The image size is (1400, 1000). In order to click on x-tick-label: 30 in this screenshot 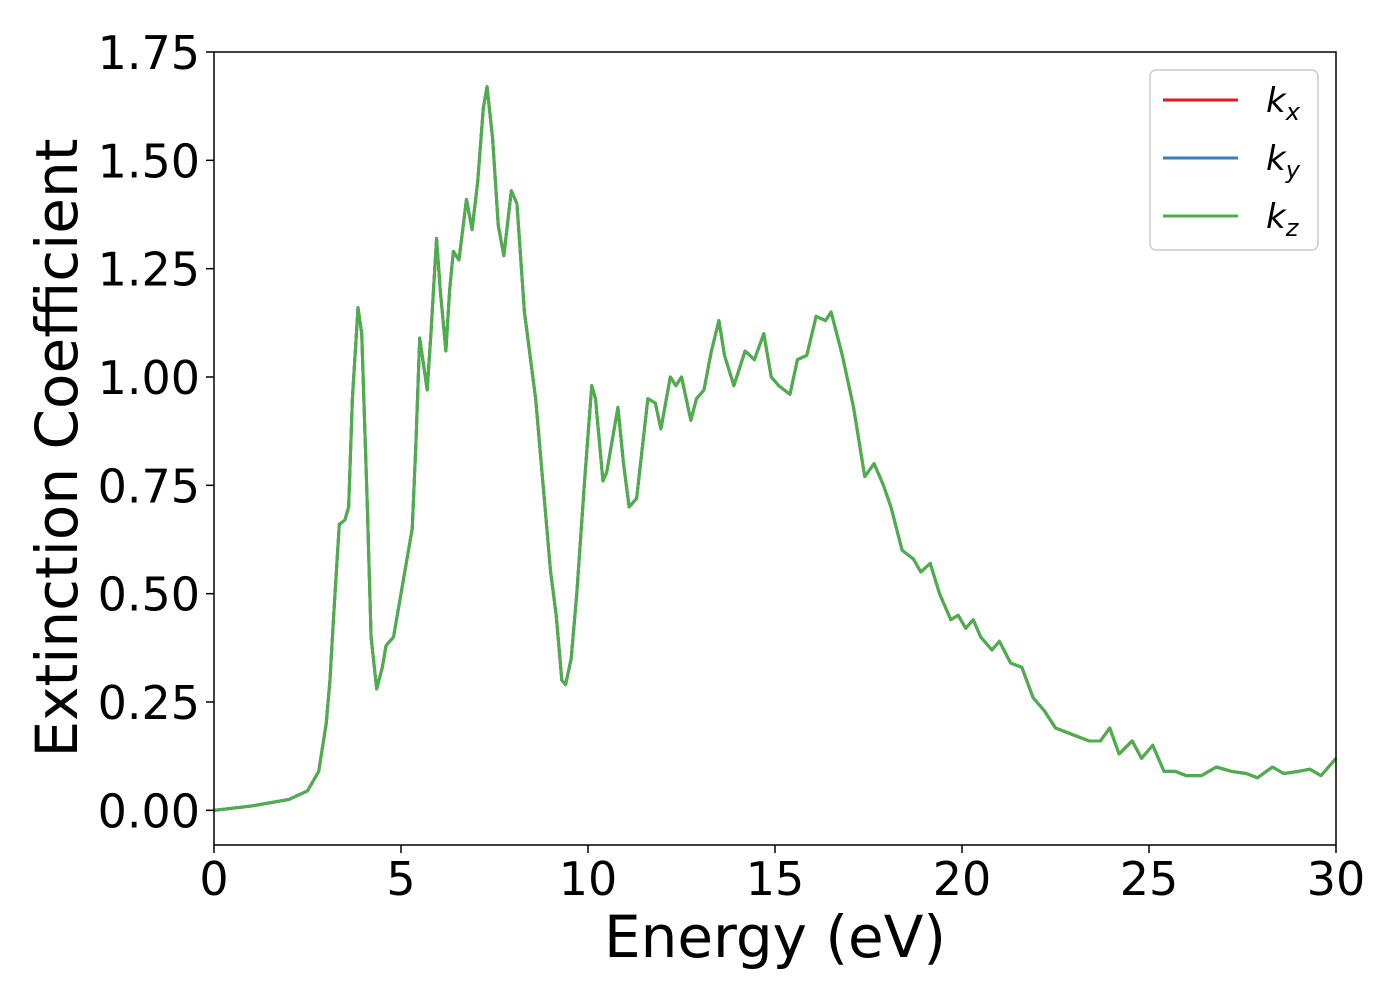, I will do `click(1336, 879)`.